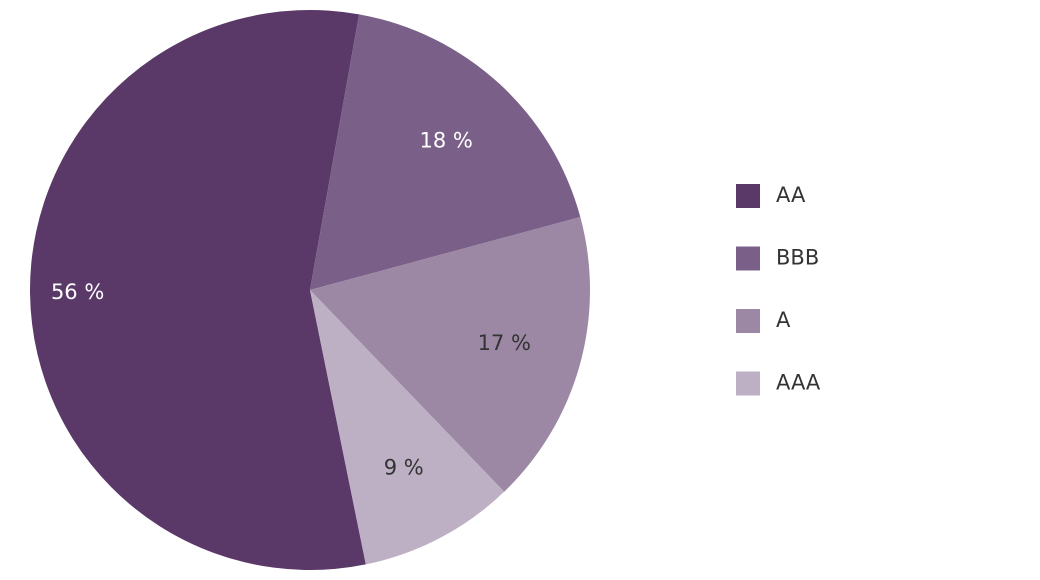 The height and width of the screenshot is (580, 1040). What do you see at coordinates (783, 320) in the screenshot?
I see `legend-label: A` at bounding box center [783, 320].